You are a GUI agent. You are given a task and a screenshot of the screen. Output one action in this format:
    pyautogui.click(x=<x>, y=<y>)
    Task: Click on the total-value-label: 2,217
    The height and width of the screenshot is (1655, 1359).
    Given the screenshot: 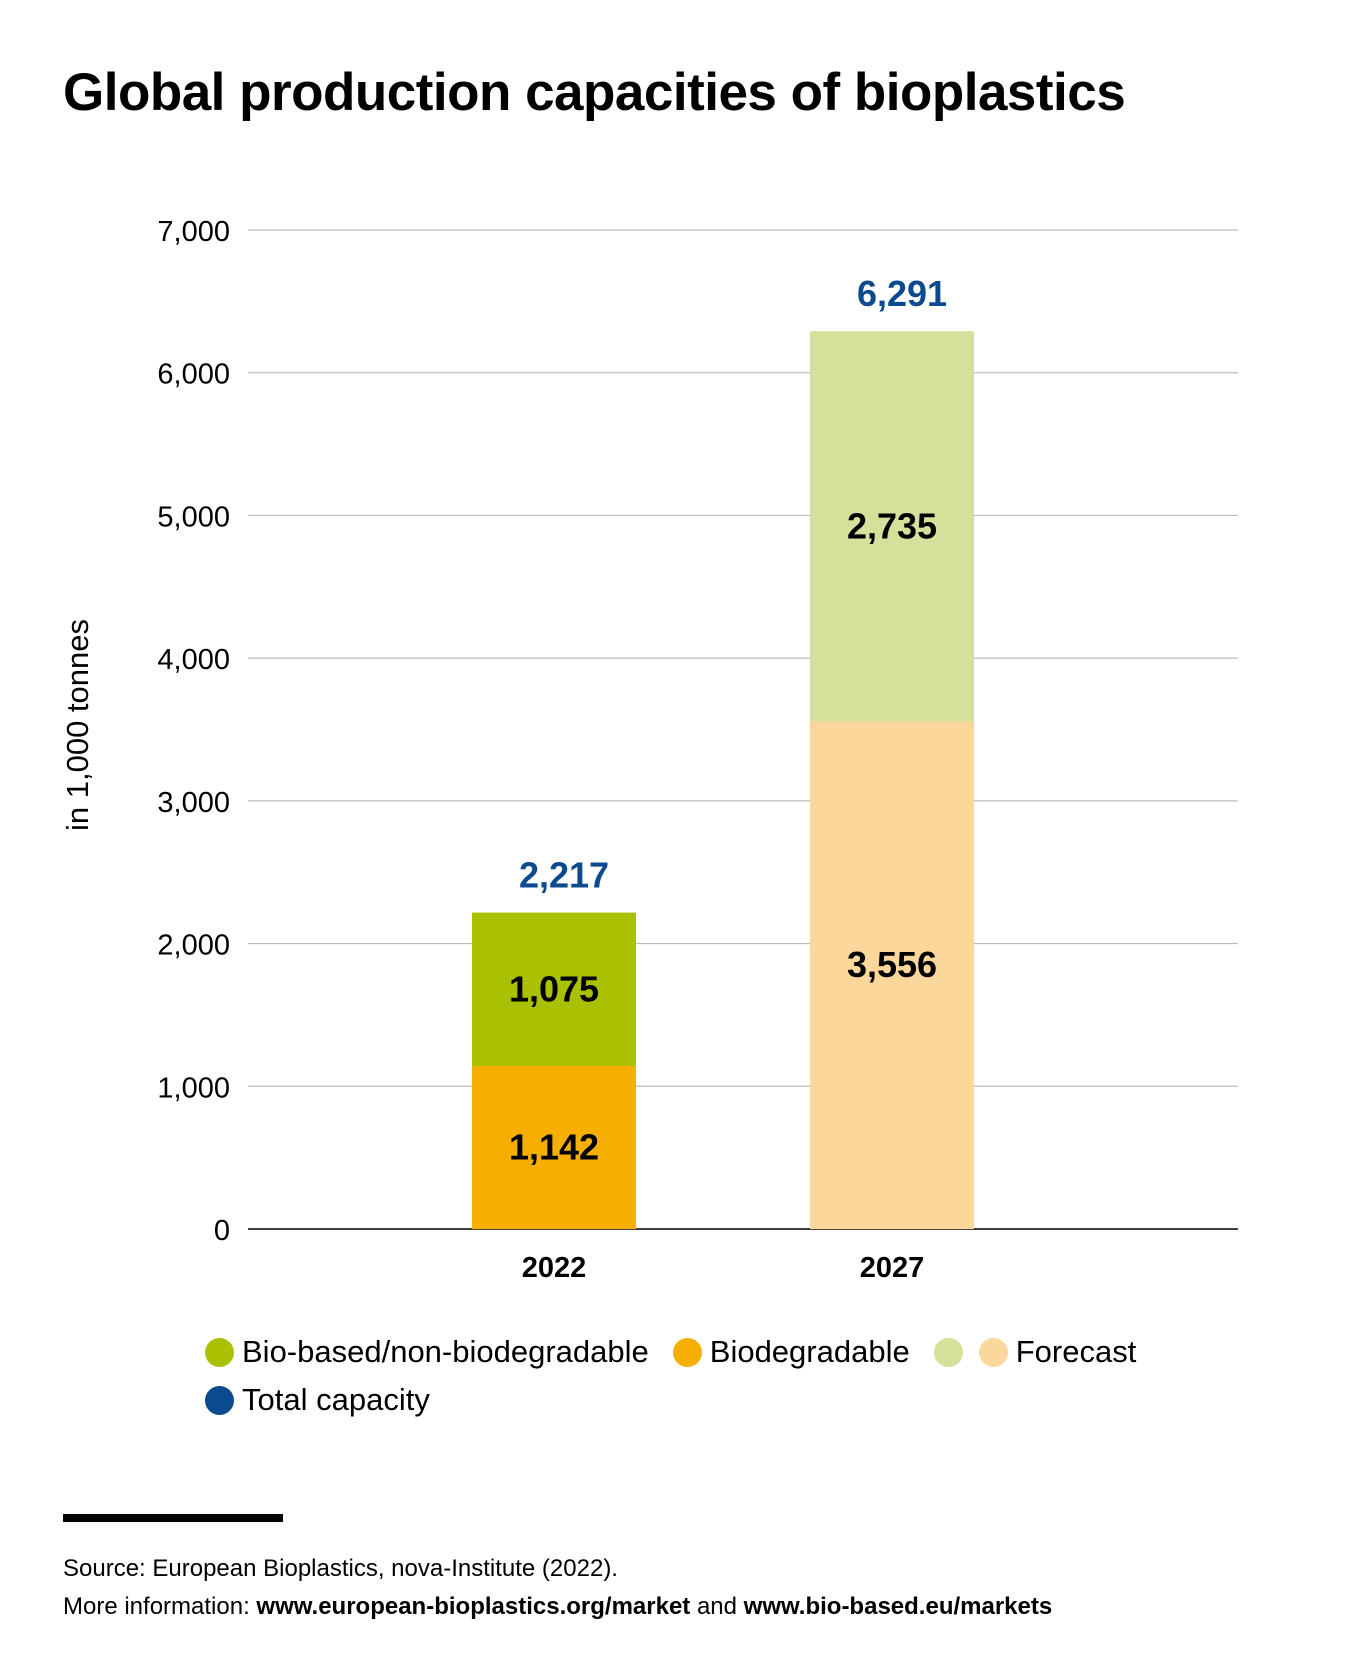 What is the action you would take?
    pyautogui.click(x=564, y=875)
    